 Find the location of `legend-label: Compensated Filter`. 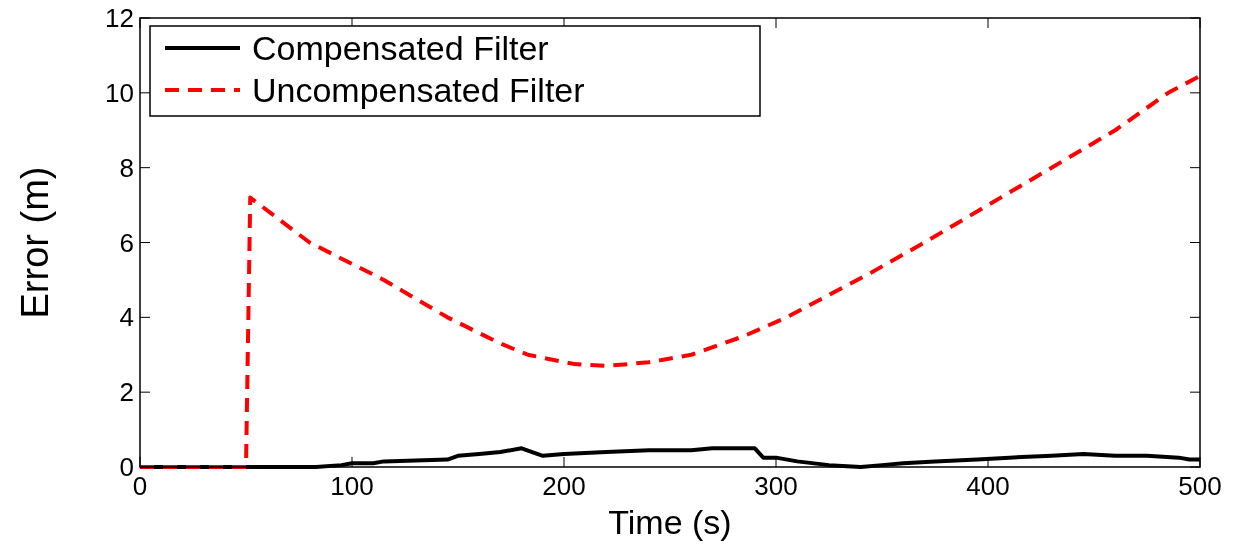

legend-label: Compensated Filter is located at coordinates (400, 47).